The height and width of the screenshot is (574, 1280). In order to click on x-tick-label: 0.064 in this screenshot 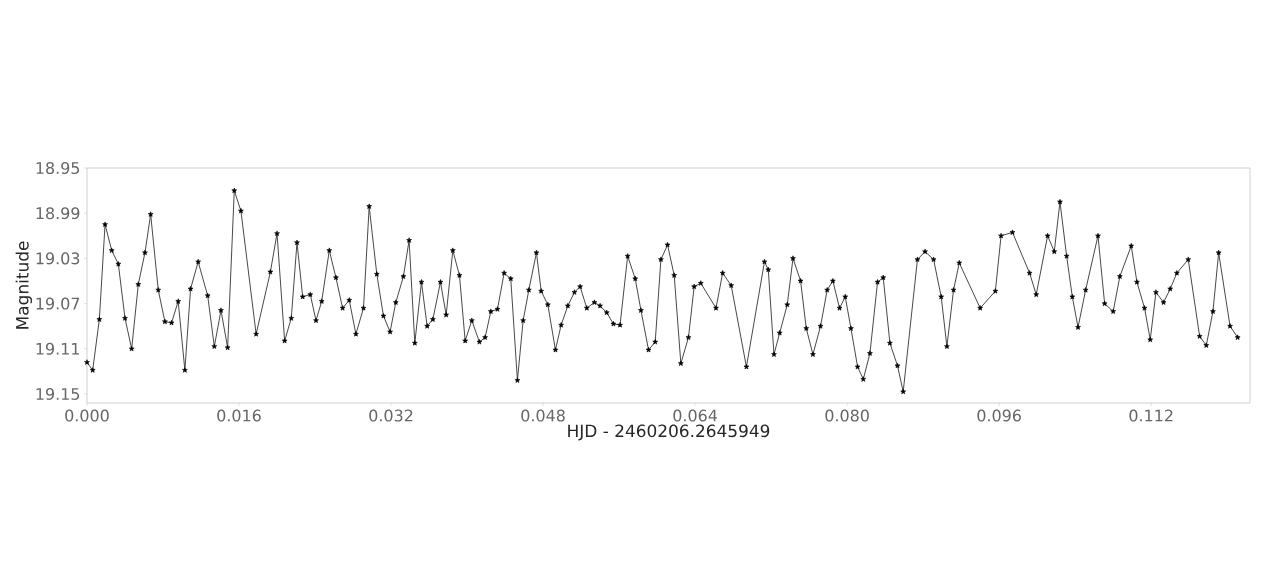, I will do `click(695, 415)`.